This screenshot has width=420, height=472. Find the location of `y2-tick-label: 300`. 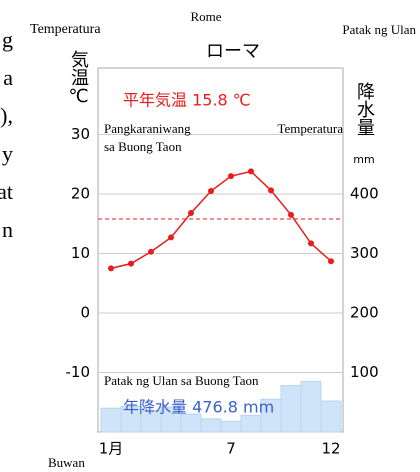

y2-tick-label: 300 is located at coordinates (364, 253).